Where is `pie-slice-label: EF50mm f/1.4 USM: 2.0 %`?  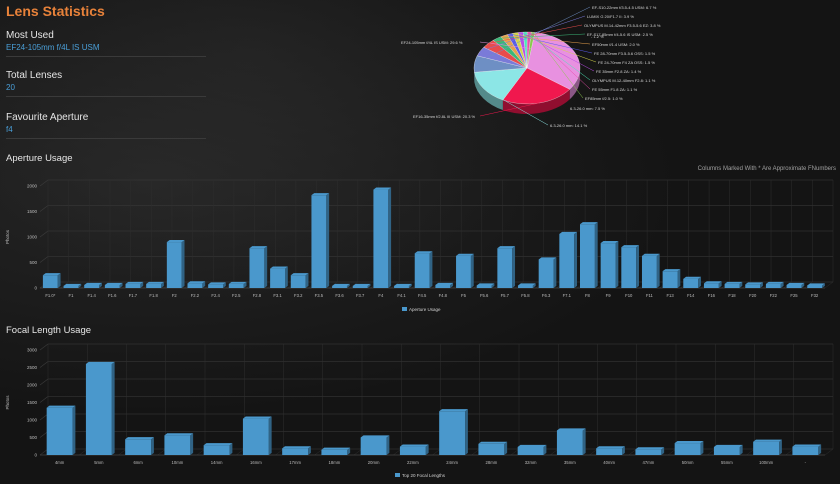
pie-slice-label: EF50mm f/1.4 USM: 2.0 % is located at coordinates (616, 44).